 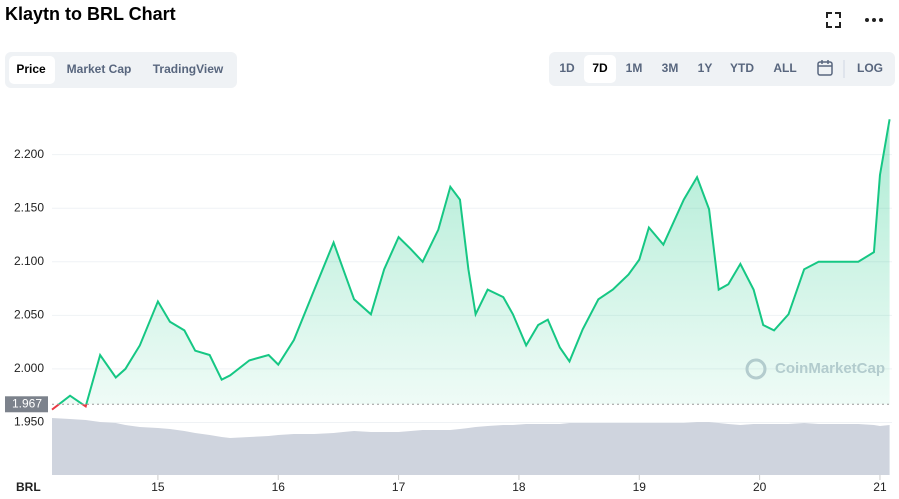 What do you see at coordinates (870, 68) in the screenshot?
I see `log-button: LOG` at bounding box center [870, 68].